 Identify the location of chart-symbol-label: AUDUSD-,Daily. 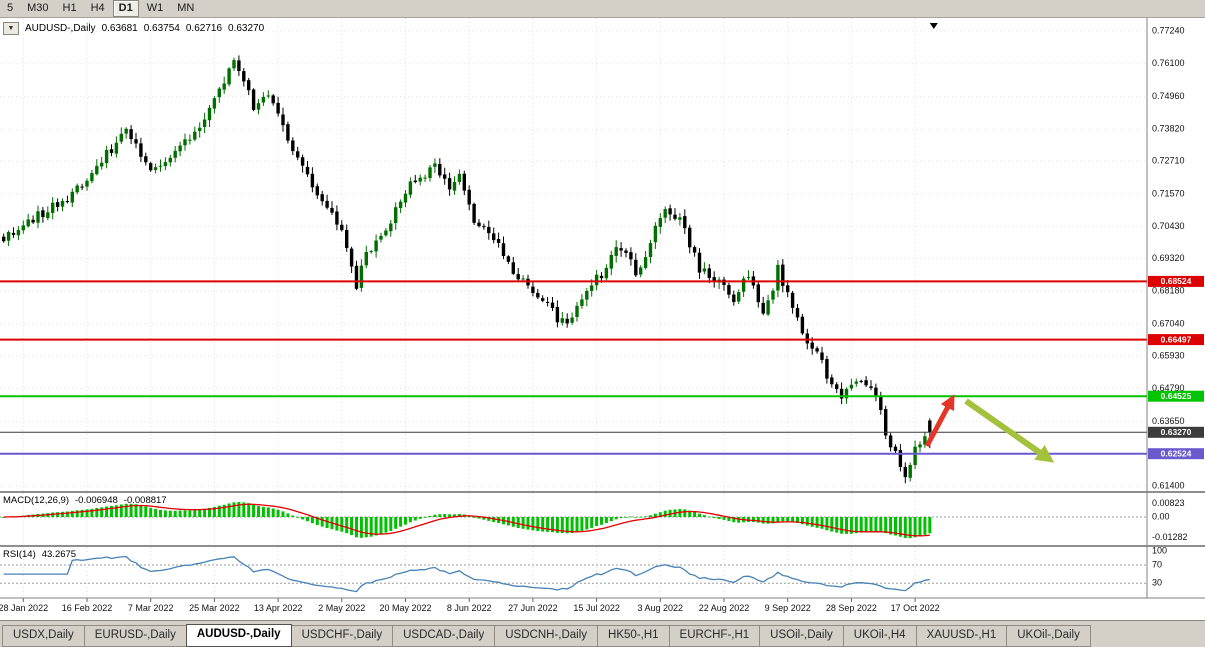
(60, 28).